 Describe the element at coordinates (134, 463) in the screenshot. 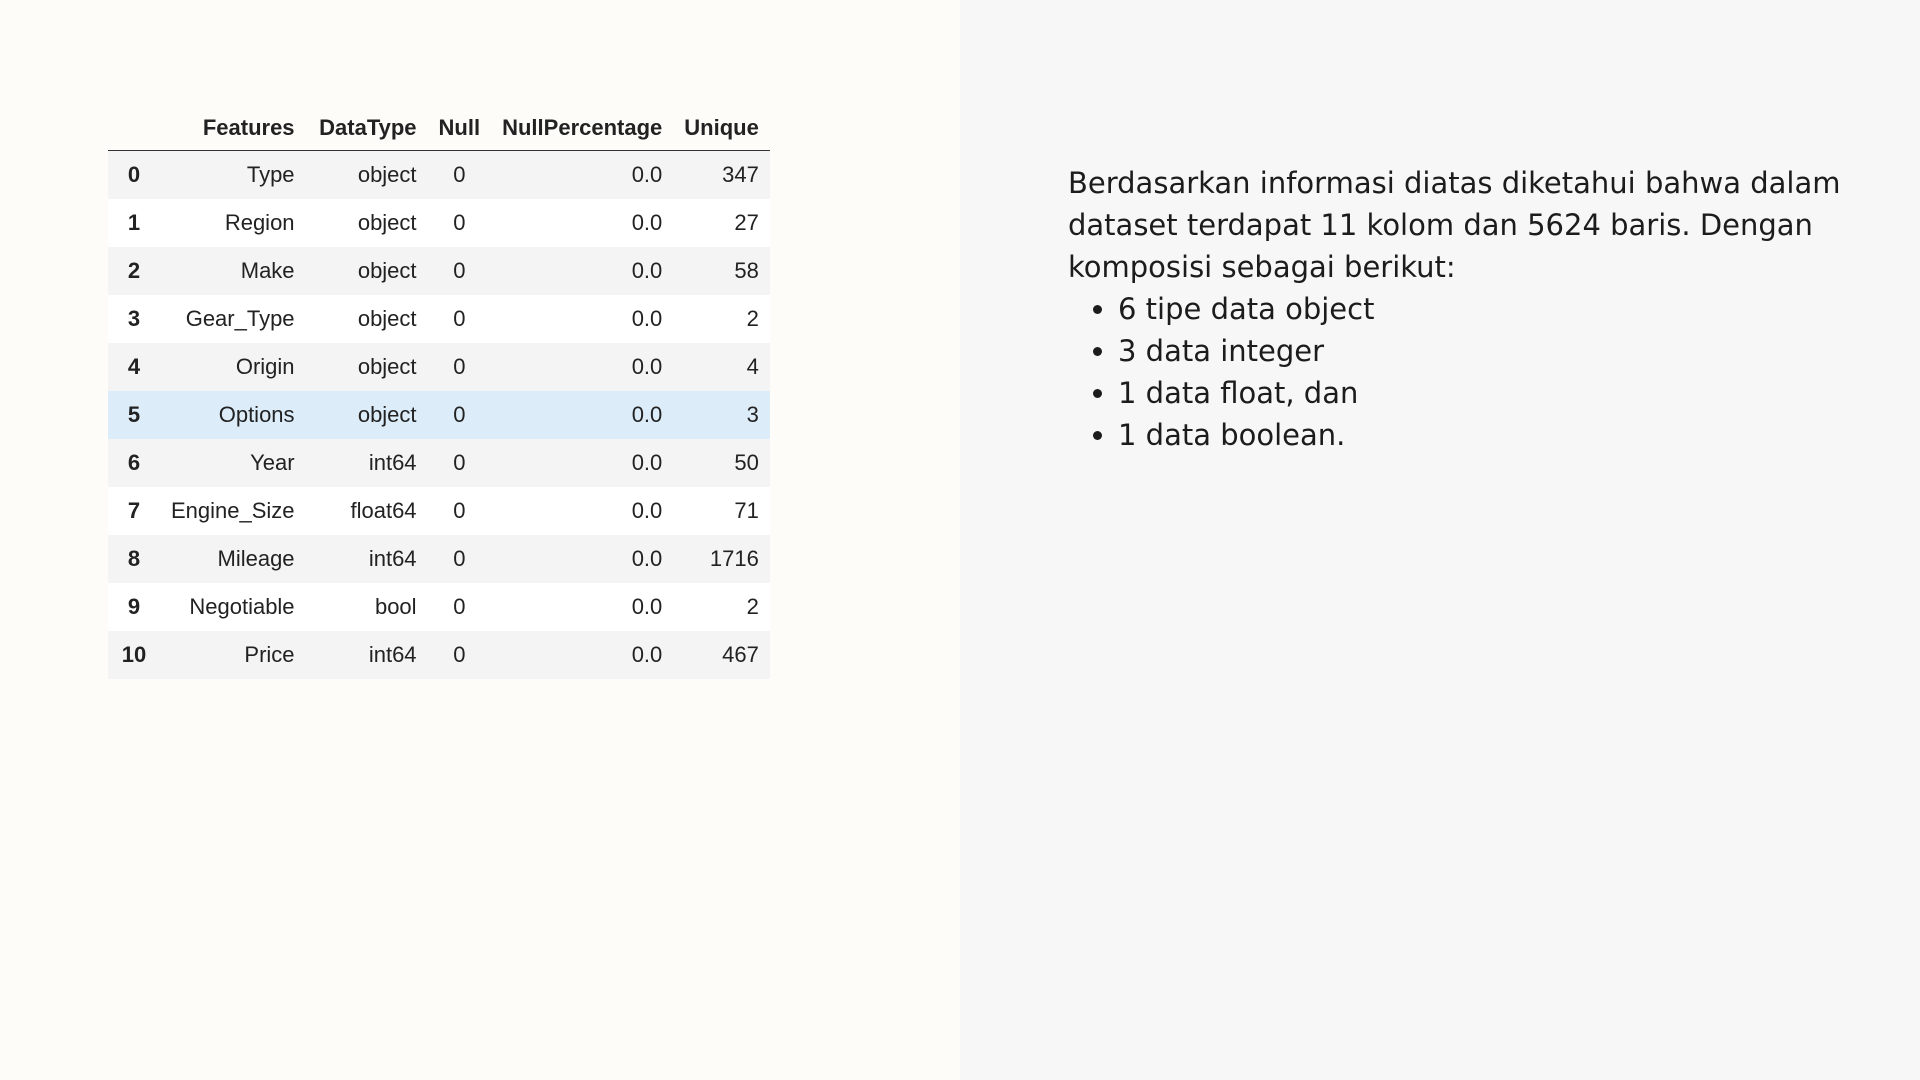

I see `row-index: 6` at that location.